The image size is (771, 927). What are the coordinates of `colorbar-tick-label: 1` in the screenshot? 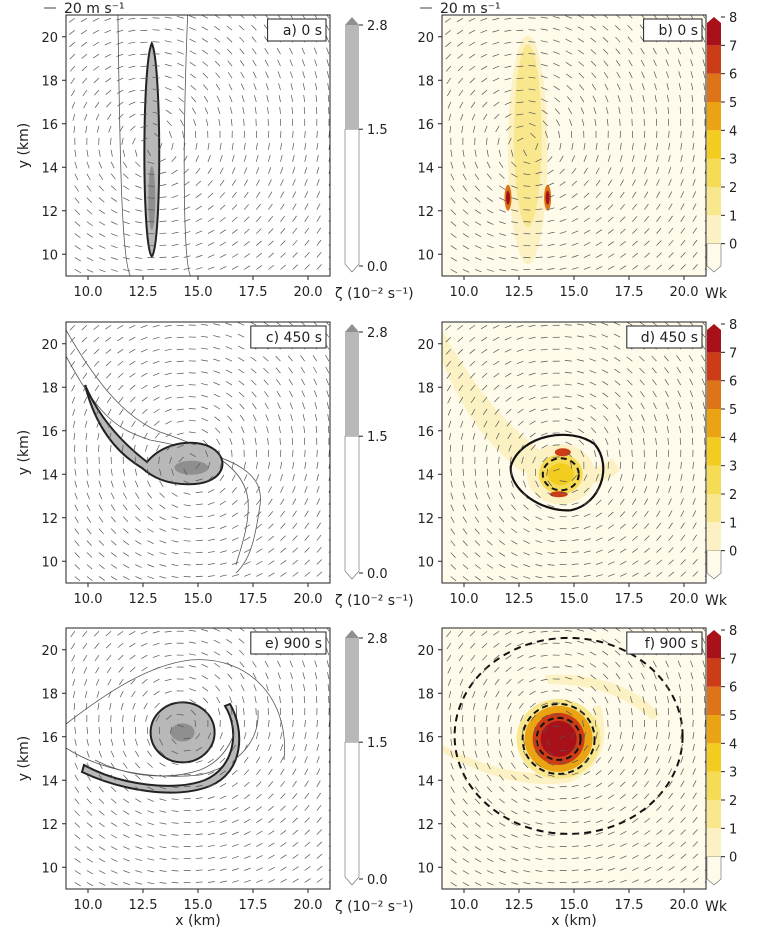 It's located at (733, 829).